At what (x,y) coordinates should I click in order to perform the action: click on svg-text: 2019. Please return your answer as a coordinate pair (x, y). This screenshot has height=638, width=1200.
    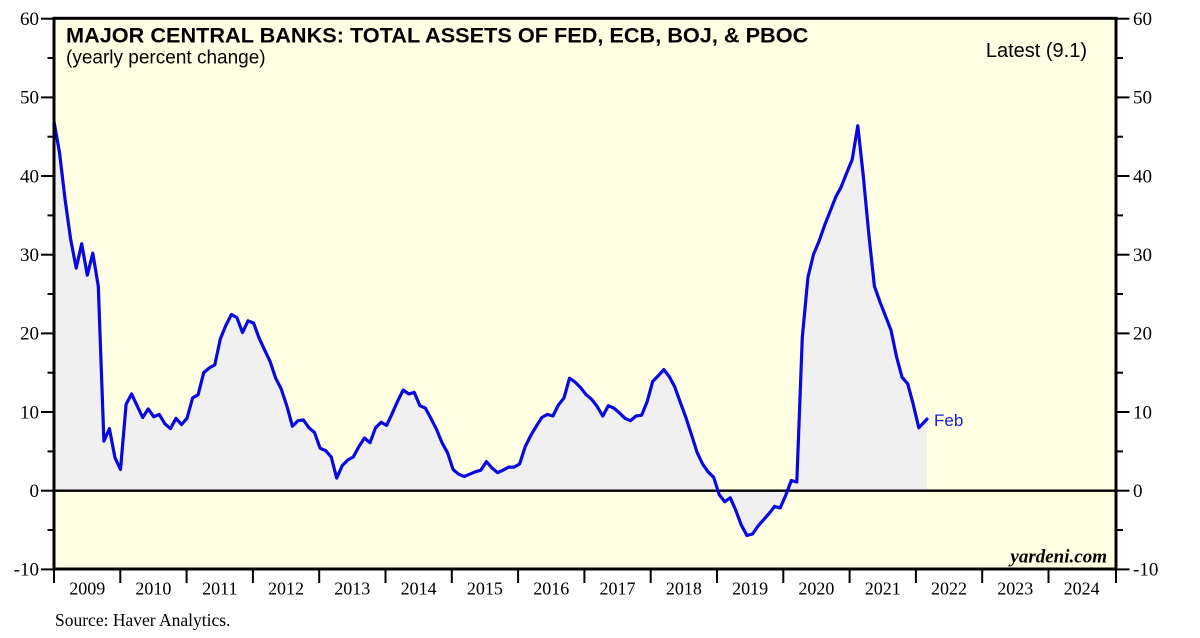
    Looking at the image, I should click on (750, 589).